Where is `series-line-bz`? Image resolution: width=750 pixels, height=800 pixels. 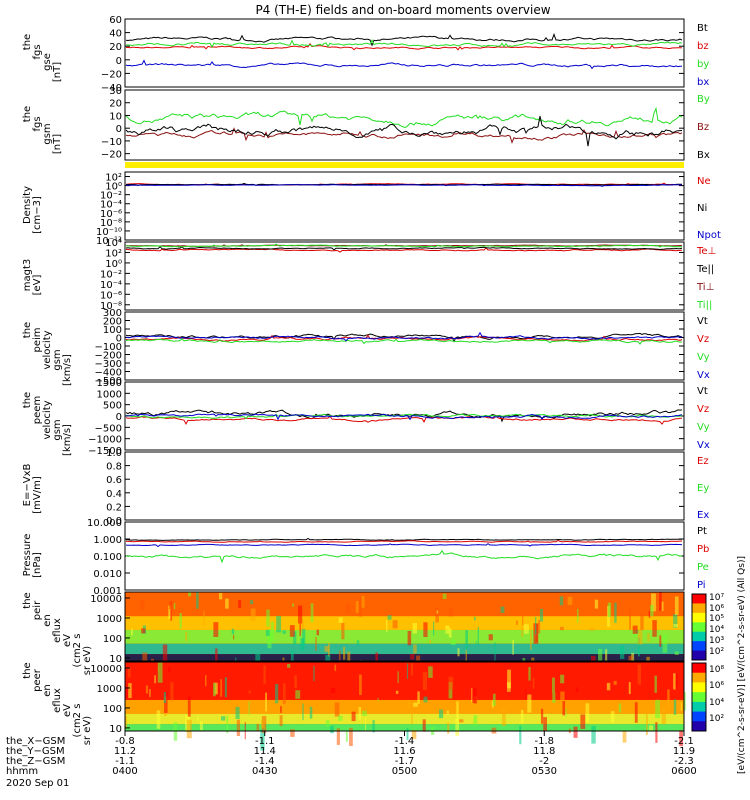 series-line-bz is located at coordinates (404, 46).